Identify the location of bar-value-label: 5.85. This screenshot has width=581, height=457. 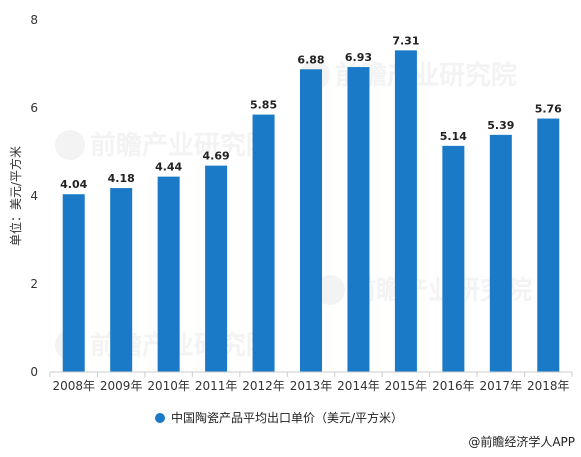
(263, 105).